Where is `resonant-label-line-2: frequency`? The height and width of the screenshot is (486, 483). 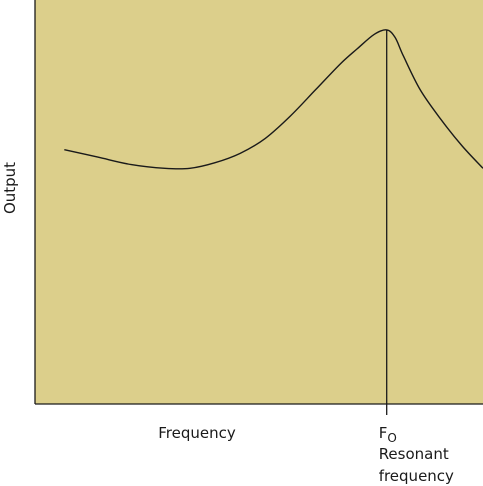 resonant-label-line-2: frequency is located at coordinates (416, 476).